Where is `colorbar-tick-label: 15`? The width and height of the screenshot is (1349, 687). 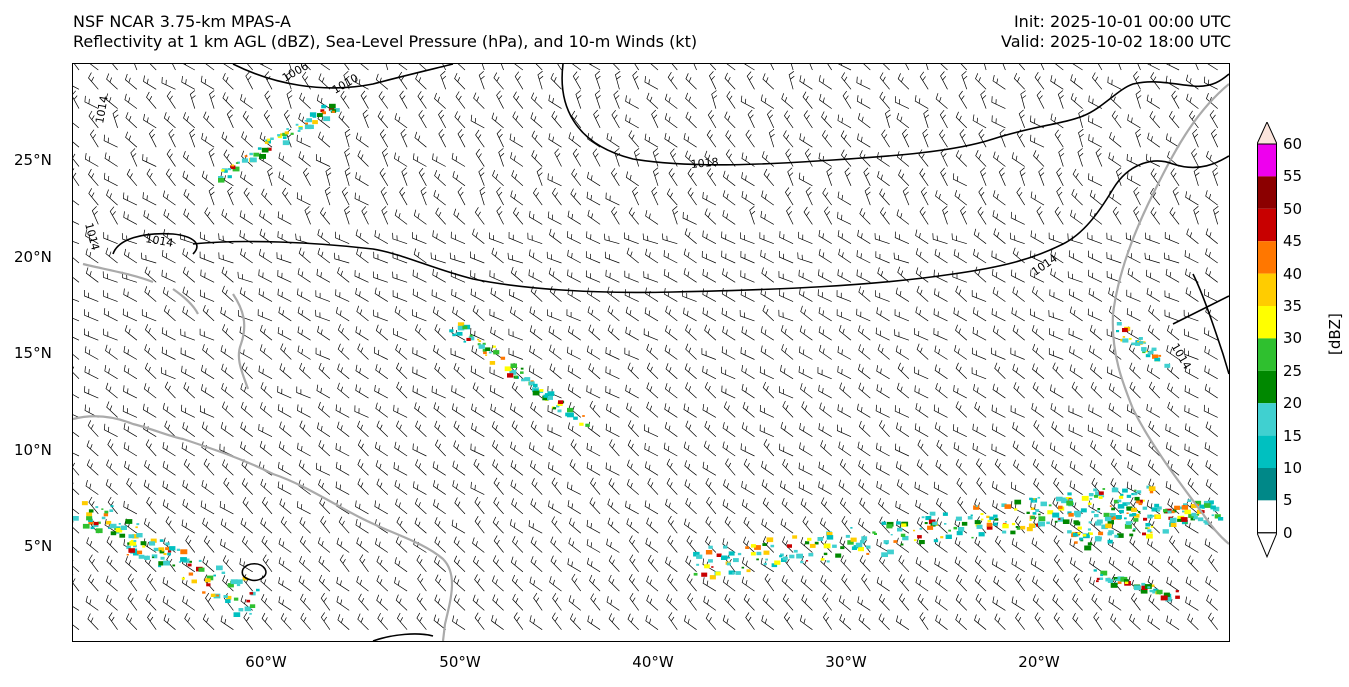
colorbar-tick-label: 15 is located at coordinates (1293, 435).